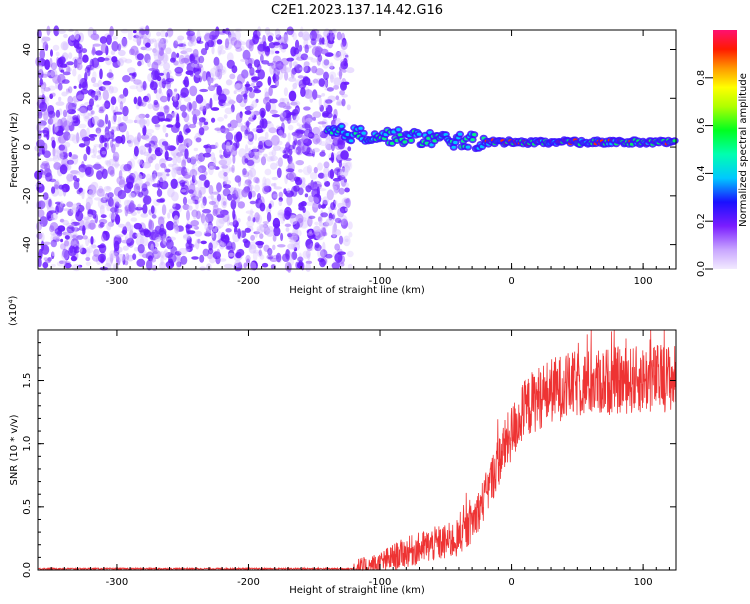 This screenshot has height=604, width=750. What do you see at coordinates (117, 582) in the screenshot?
I see `snr-x-tick-label: -300` at bounding box center [117, 582].